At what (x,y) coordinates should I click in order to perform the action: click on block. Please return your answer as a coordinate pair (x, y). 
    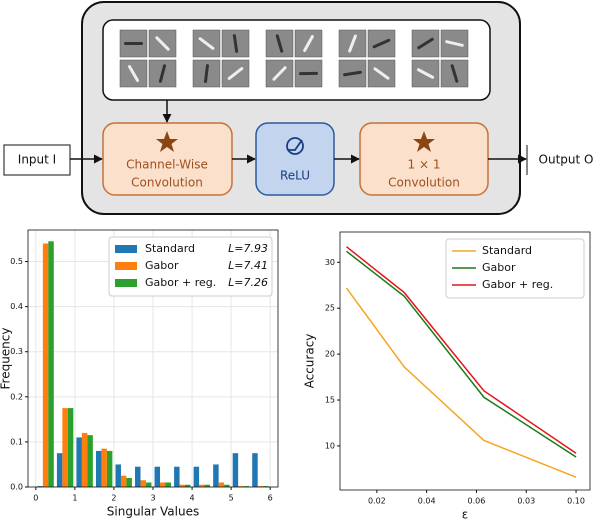
    Looking at the image, I should click on (295, 159).